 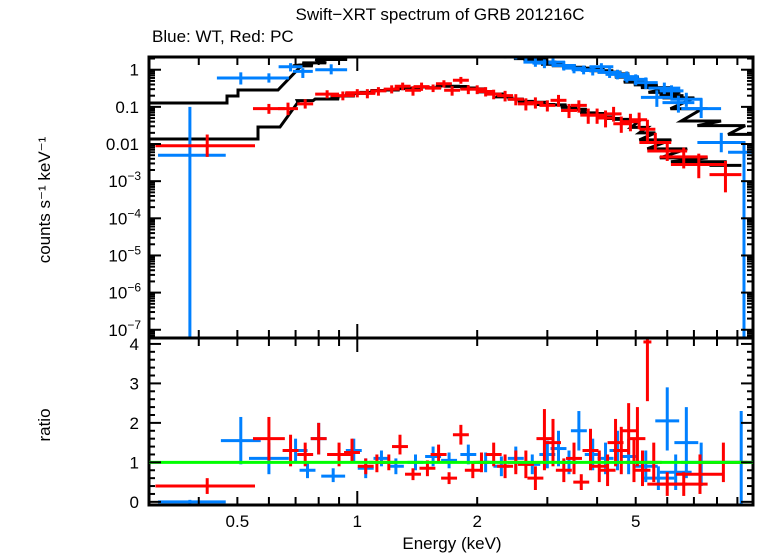 I want to click on y-tick-label: 4, so click(x=134, y=344).